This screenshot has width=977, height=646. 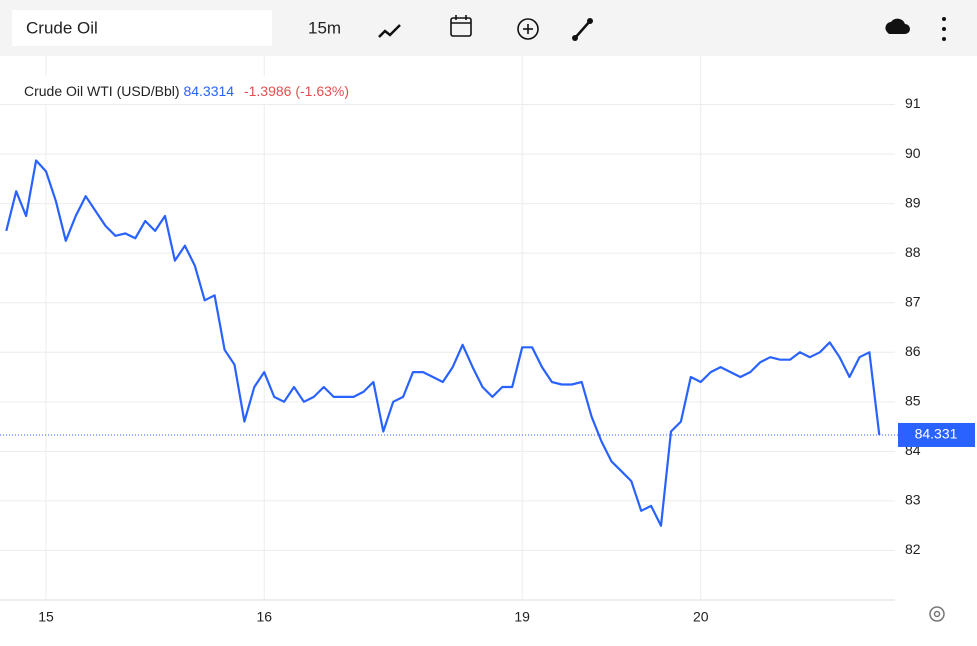 I want to click on x-tick-label: 15, so click(x=46, y=617).